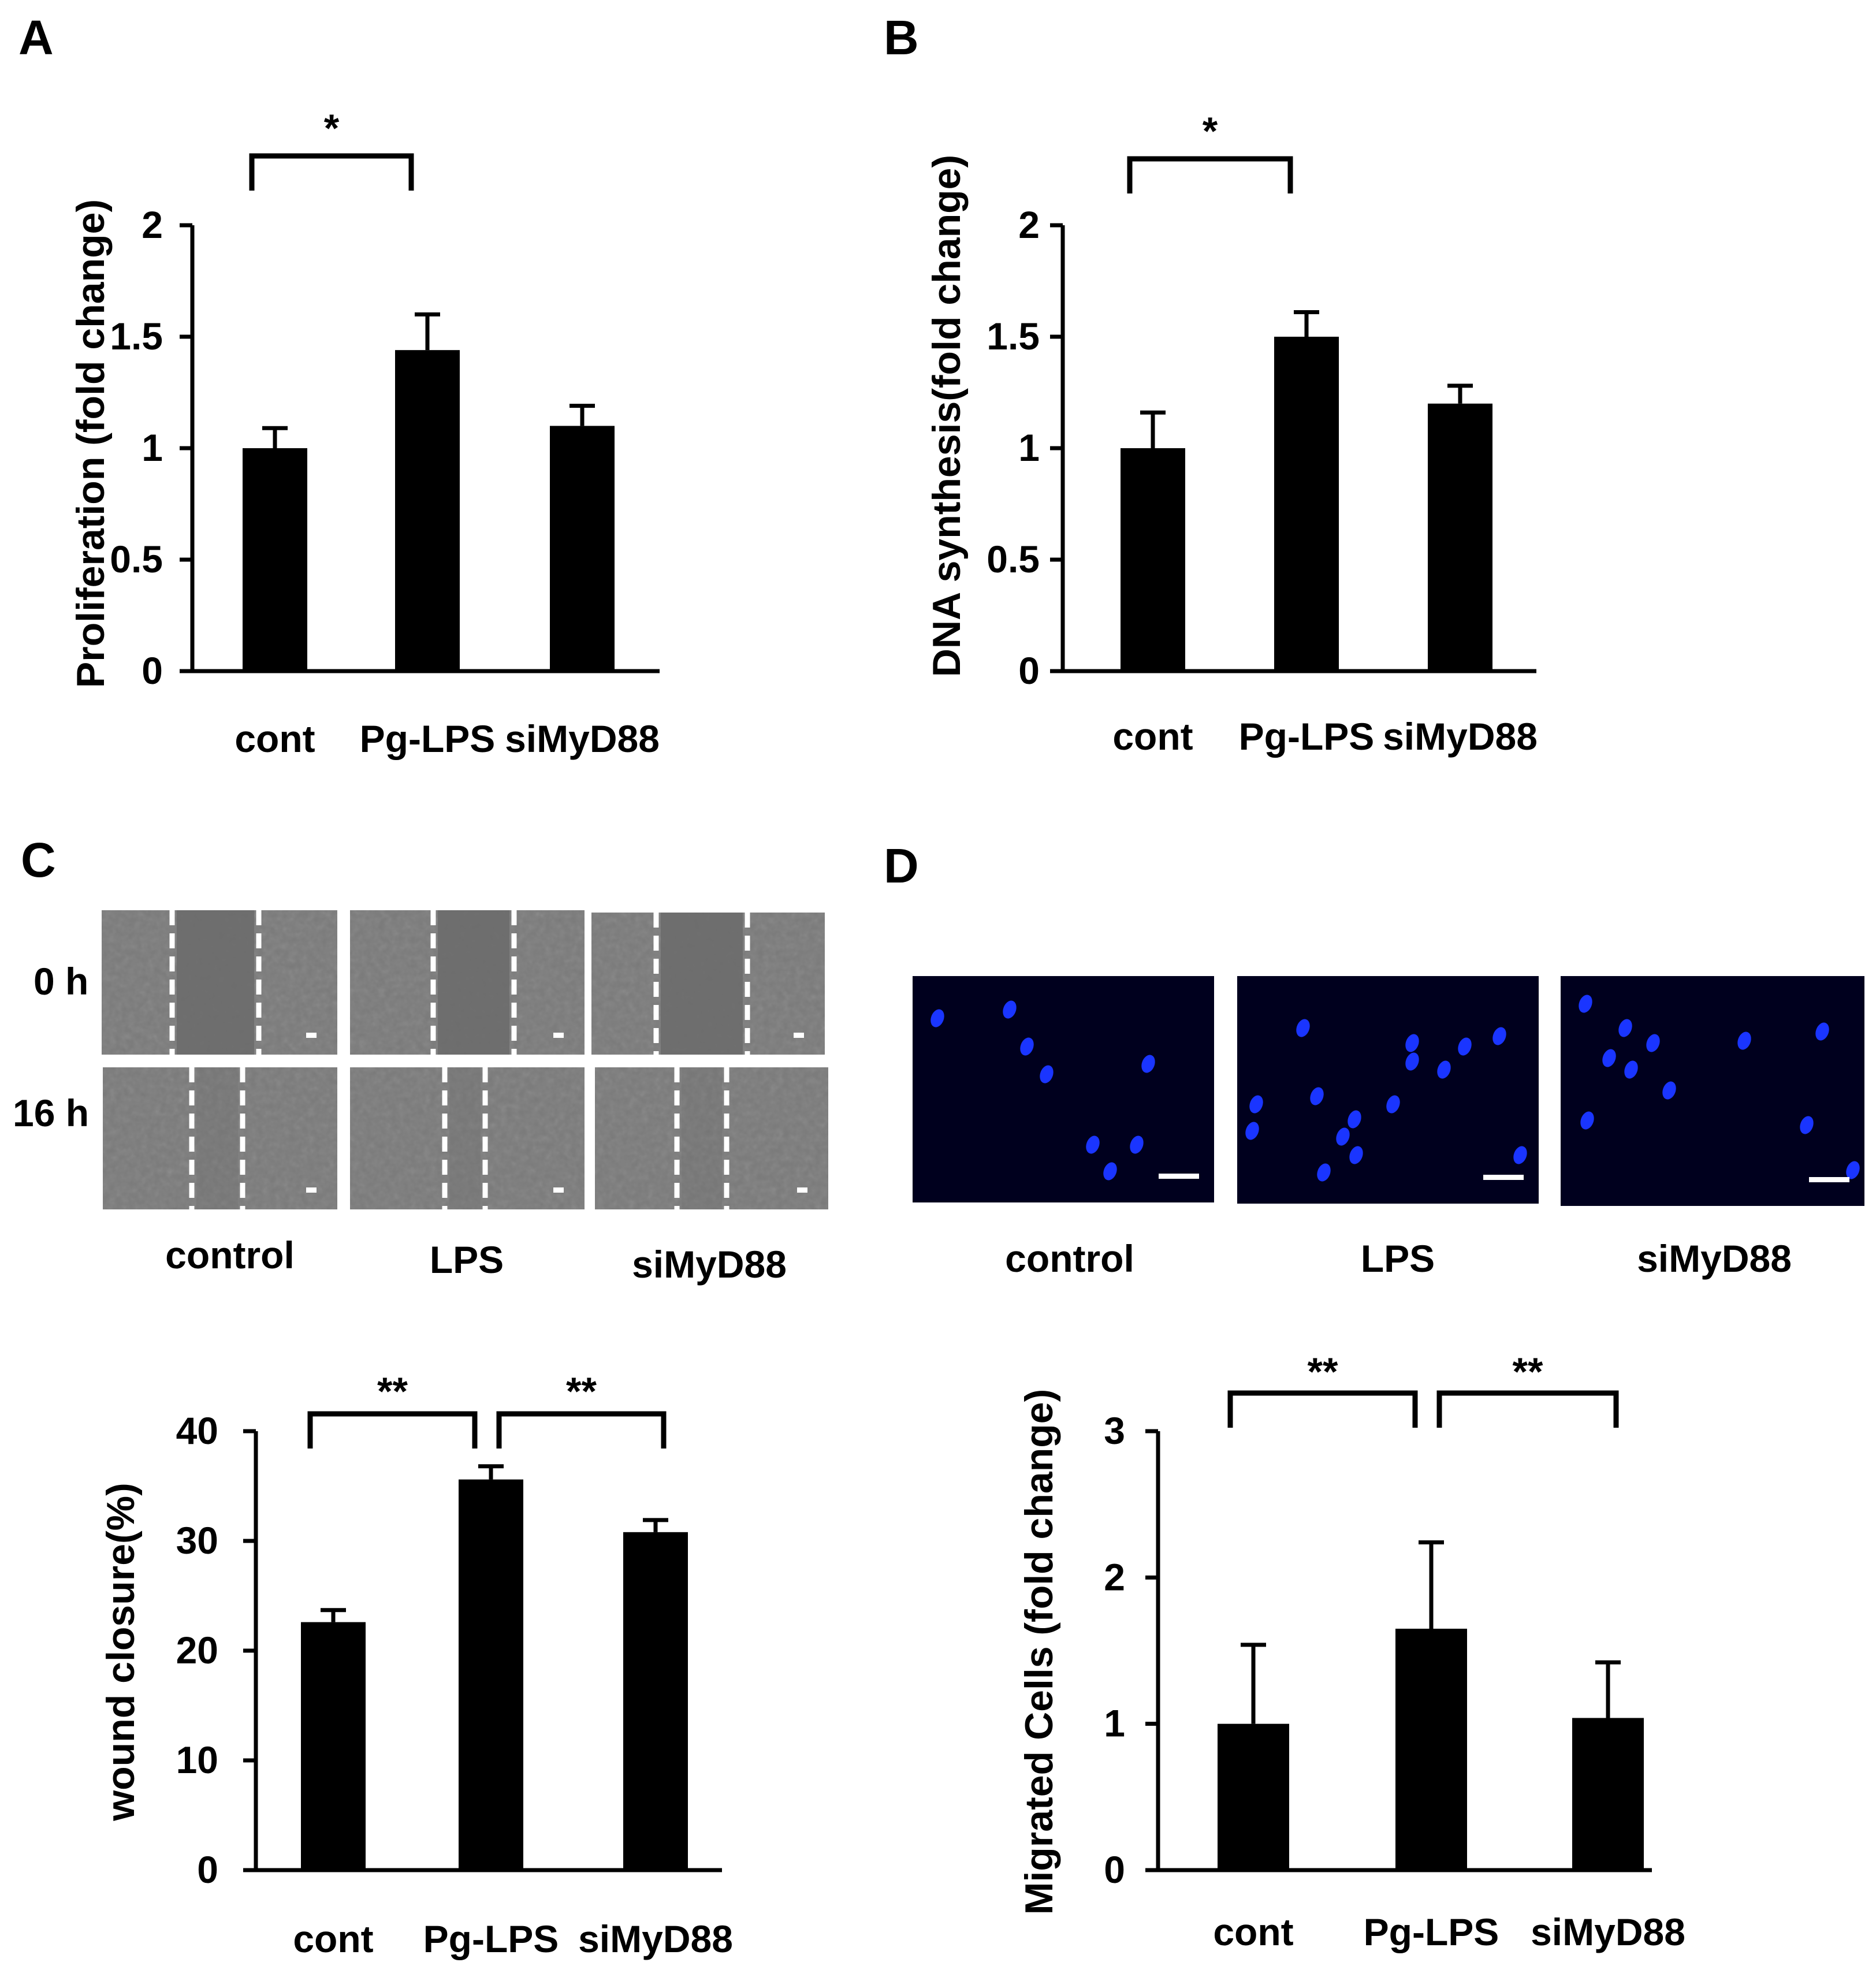  I want to click on migration-label-simyd88: siMyD88, so click(1714, 1258).